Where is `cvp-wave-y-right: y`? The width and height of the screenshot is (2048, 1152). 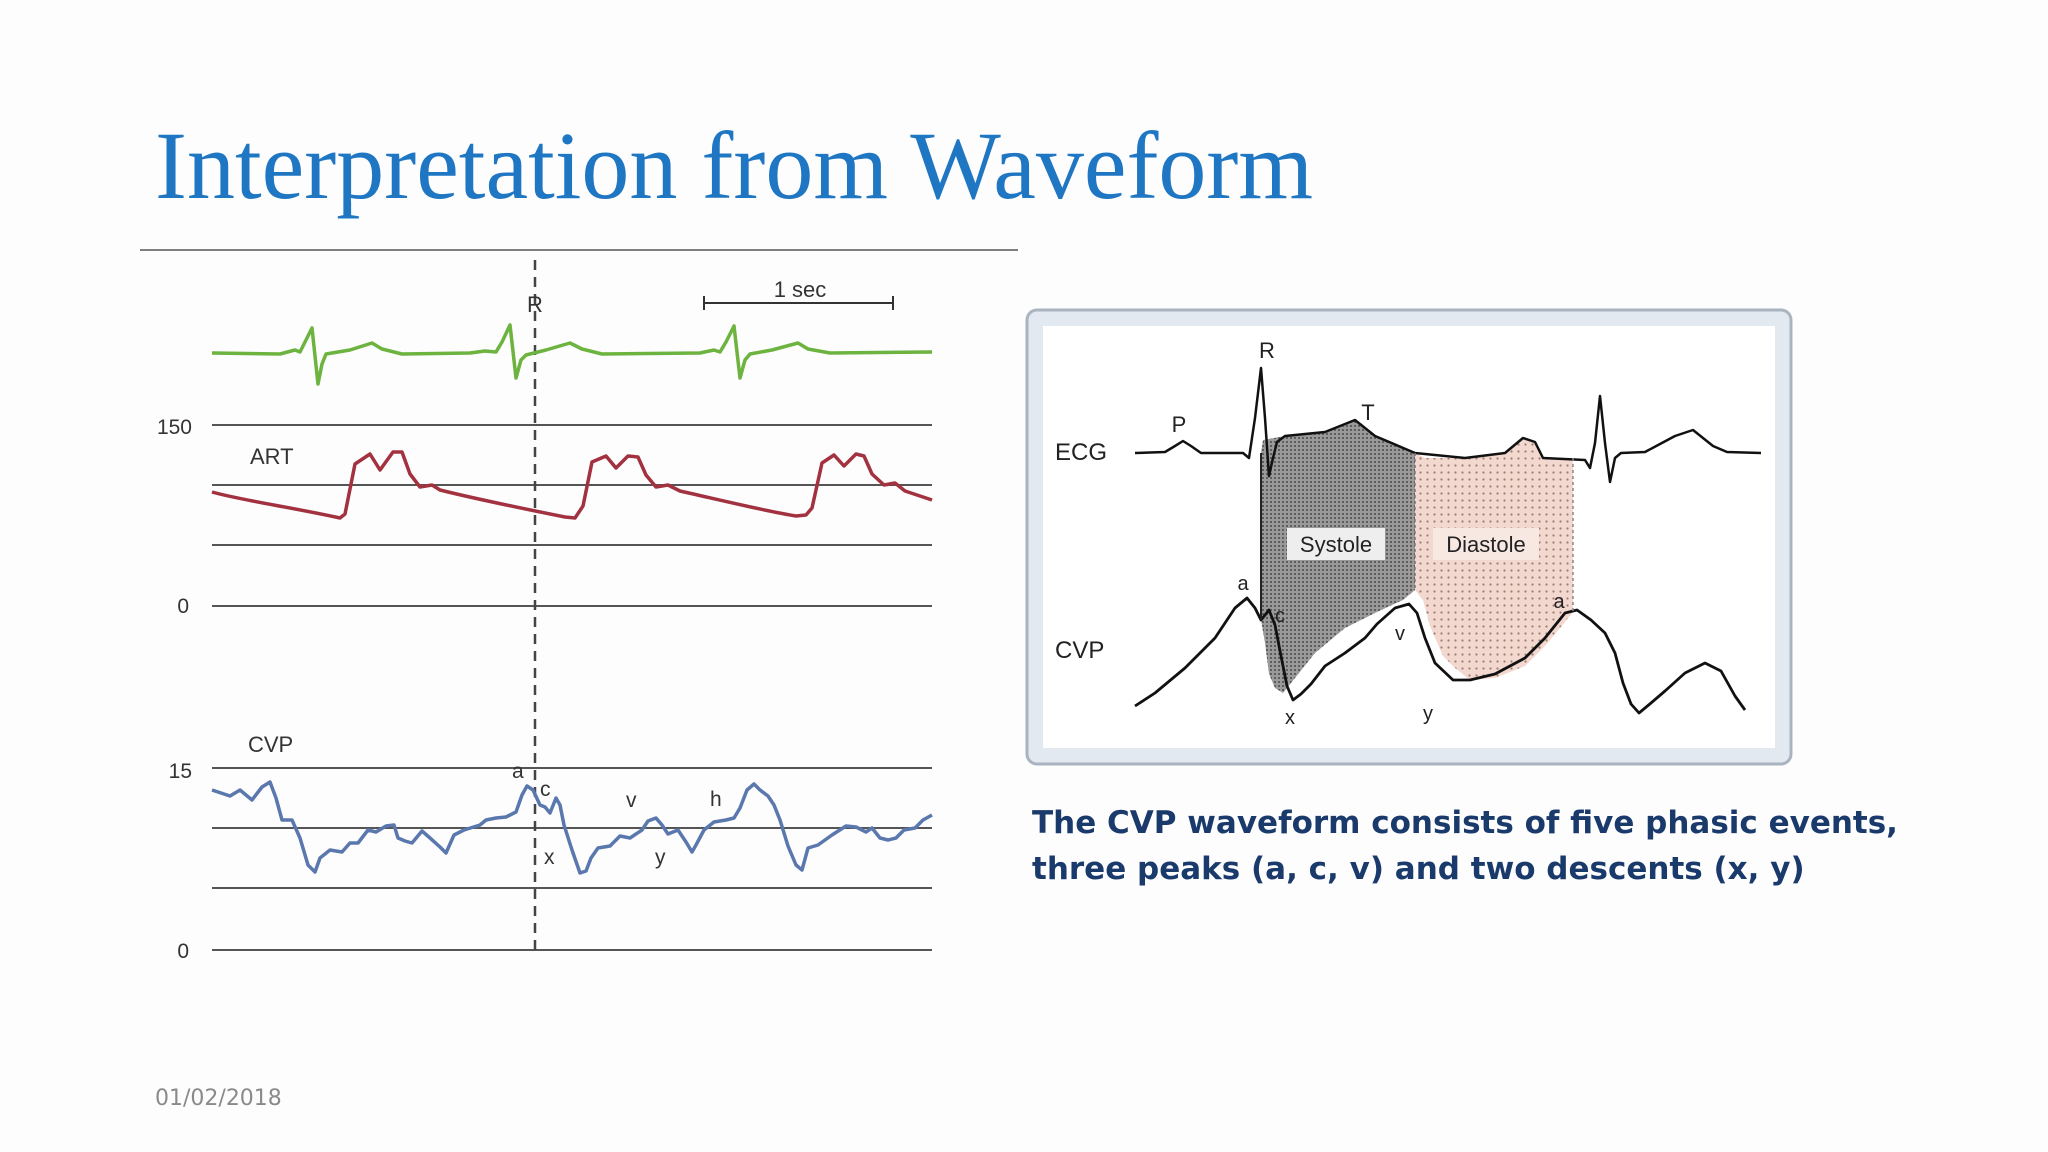 cvp-wave-y-right: y is located at coordinates (1428, 714).